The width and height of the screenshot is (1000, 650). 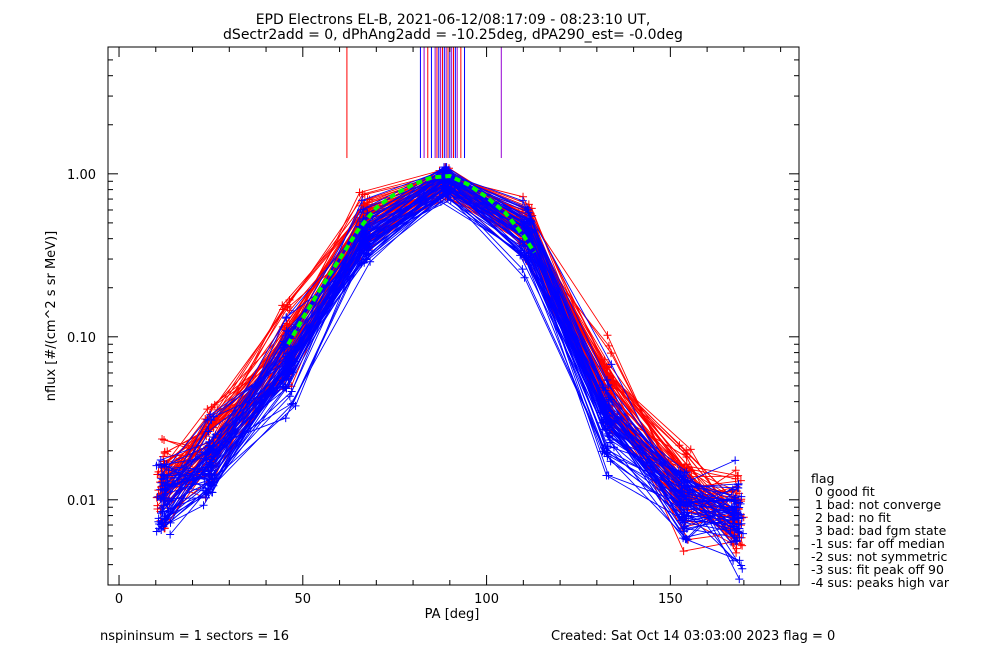 I want to click on x-axis-label: PA [deg], so click(x=452, y=614).